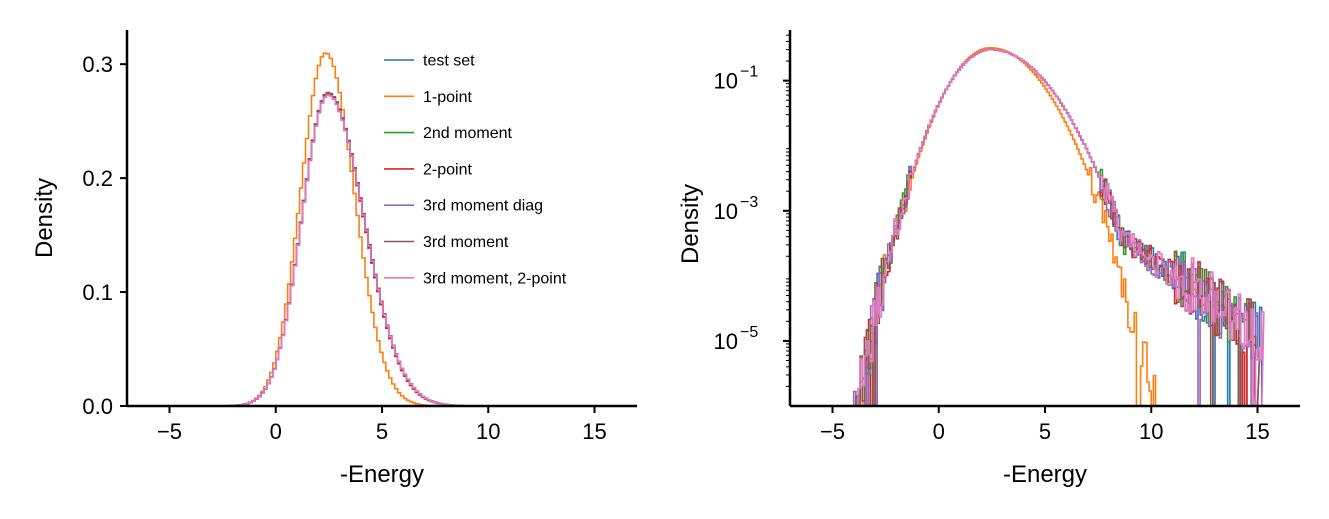 The width and height of the screenshot is (1329, 519). I want to click on legend-entry-test-set: test set, so click(429, 61).